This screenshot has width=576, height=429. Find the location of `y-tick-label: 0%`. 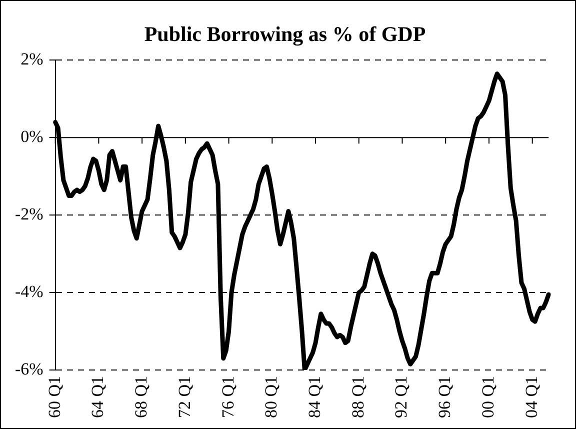

y-tick-label: 0% is located at coordinates (32, 136).